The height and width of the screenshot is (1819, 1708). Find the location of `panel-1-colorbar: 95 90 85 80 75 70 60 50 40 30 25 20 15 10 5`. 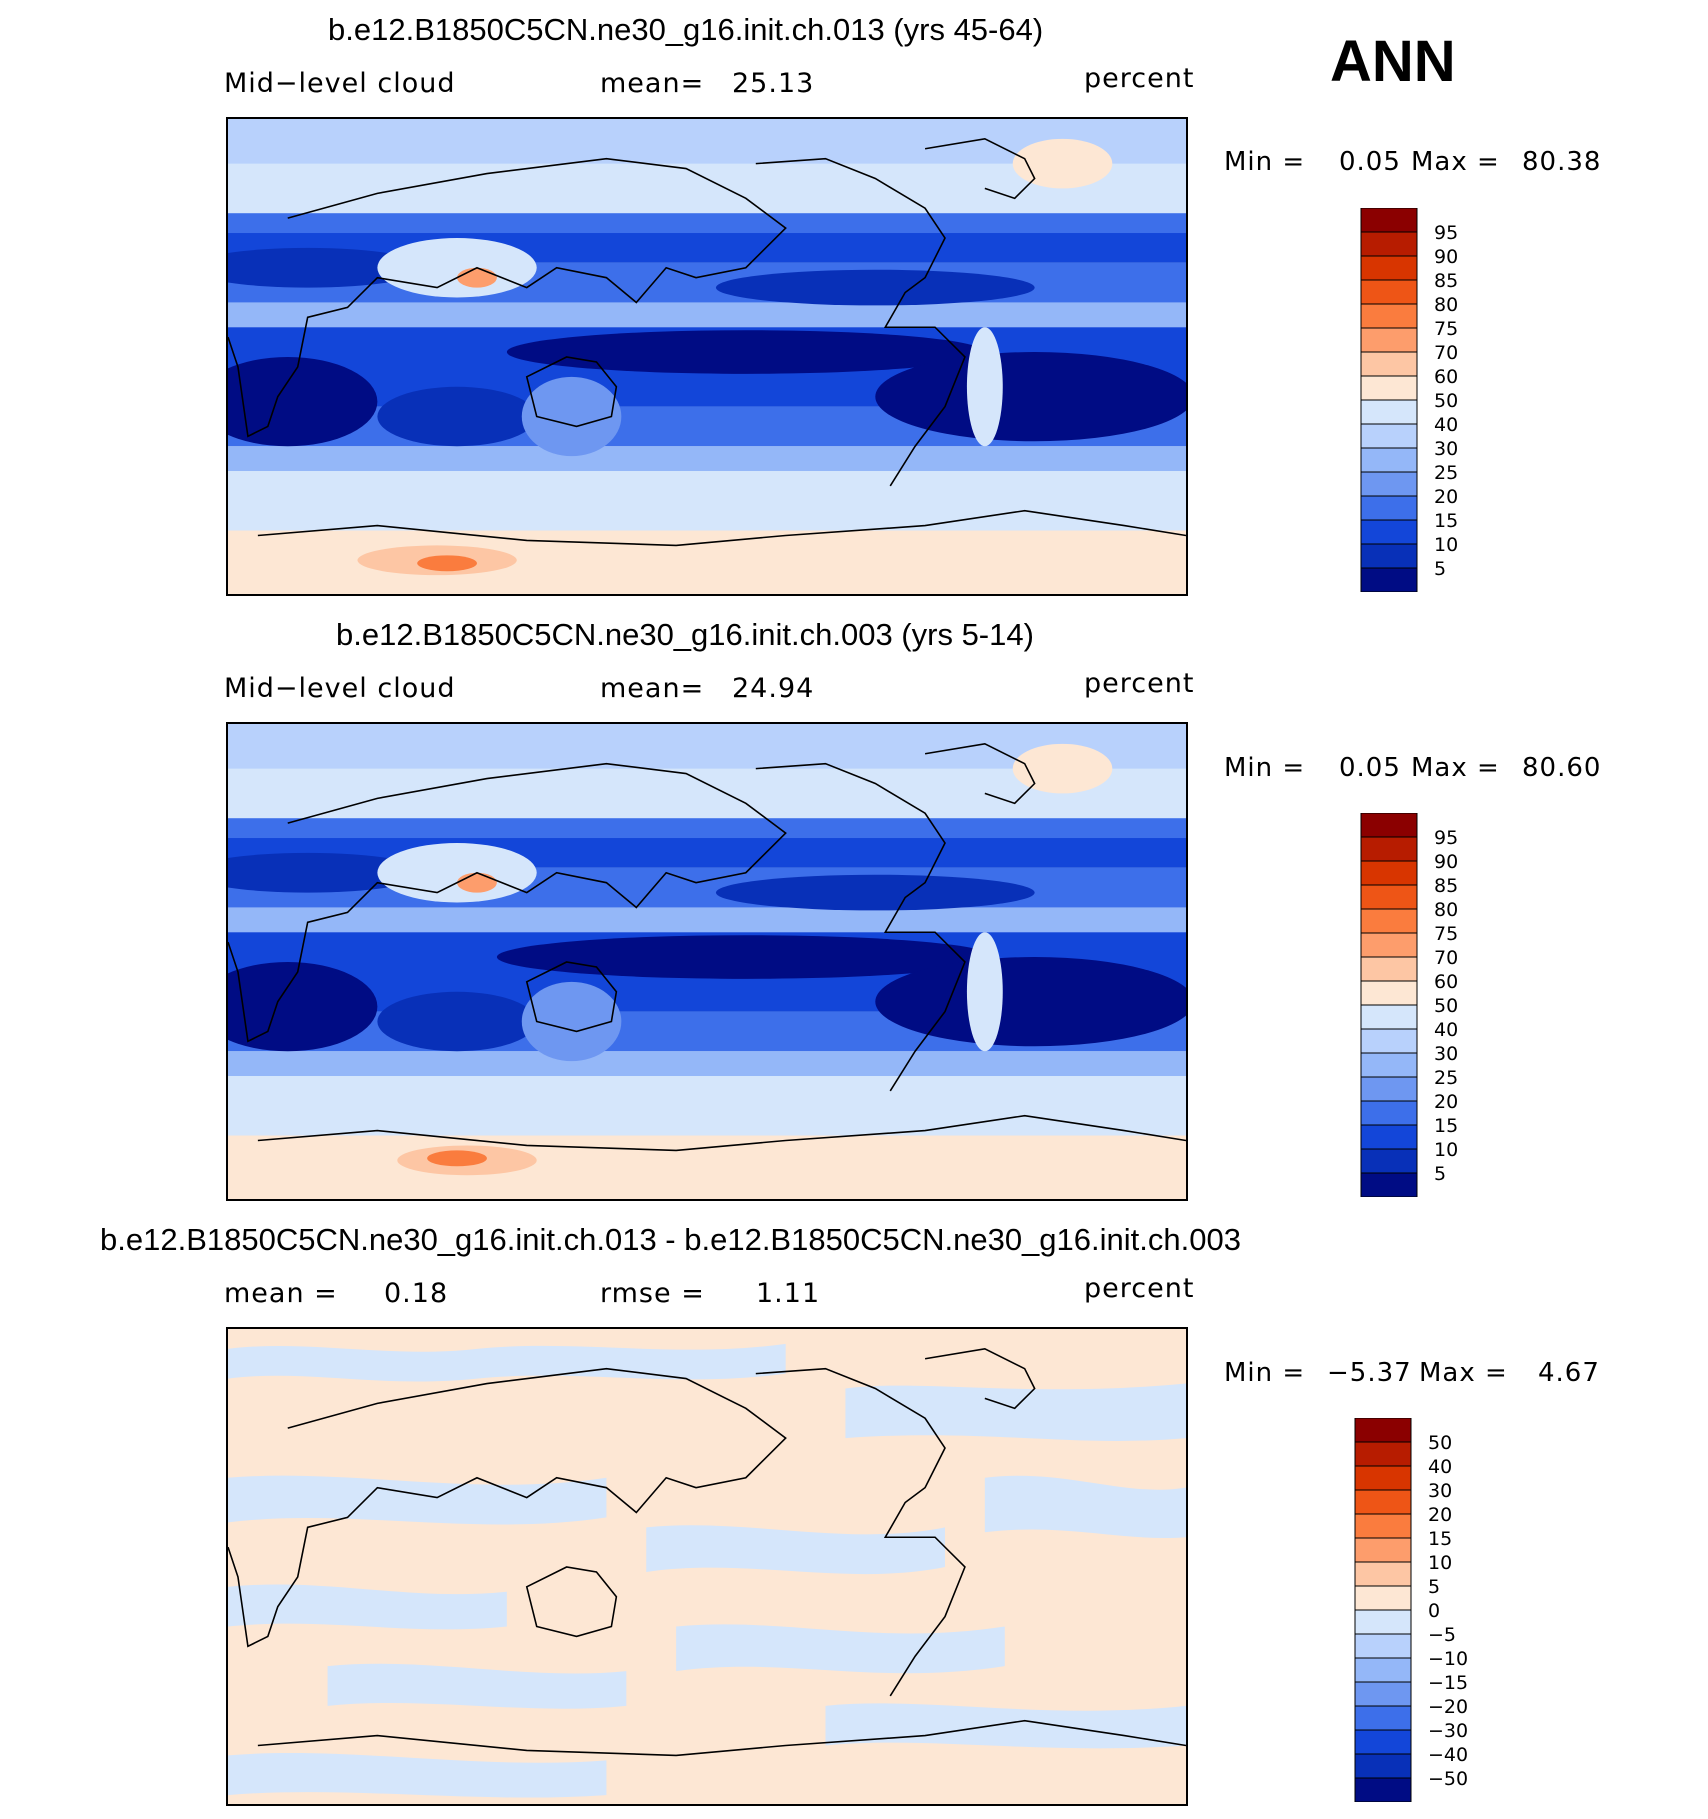

panel-1-colorbar: 95 90 85 80 75 70 60 50 40 30 25 20 15 10 5 is located at coordinates (1420, 400).